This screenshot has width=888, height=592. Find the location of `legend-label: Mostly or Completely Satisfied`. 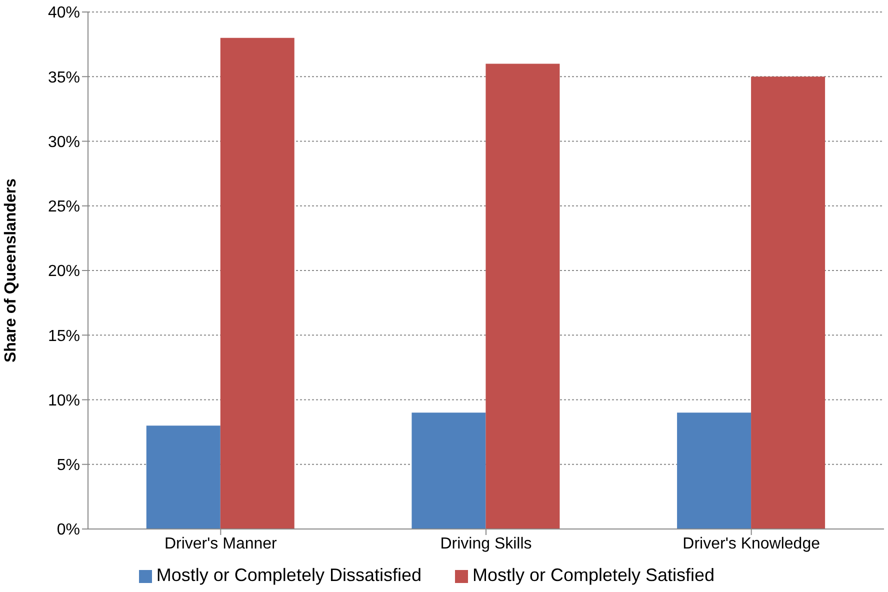

legend-label: Mostly or Completely Satisfied is located at coordinates (593, 575).